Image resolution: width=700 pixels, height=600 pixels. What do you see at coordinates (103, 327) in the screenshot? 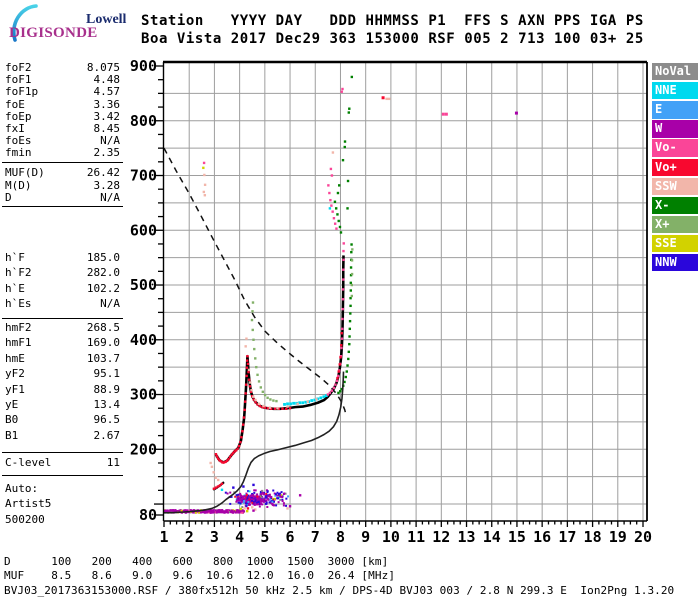
I see `param-value: 268.5` at bounding box center [103, 327].